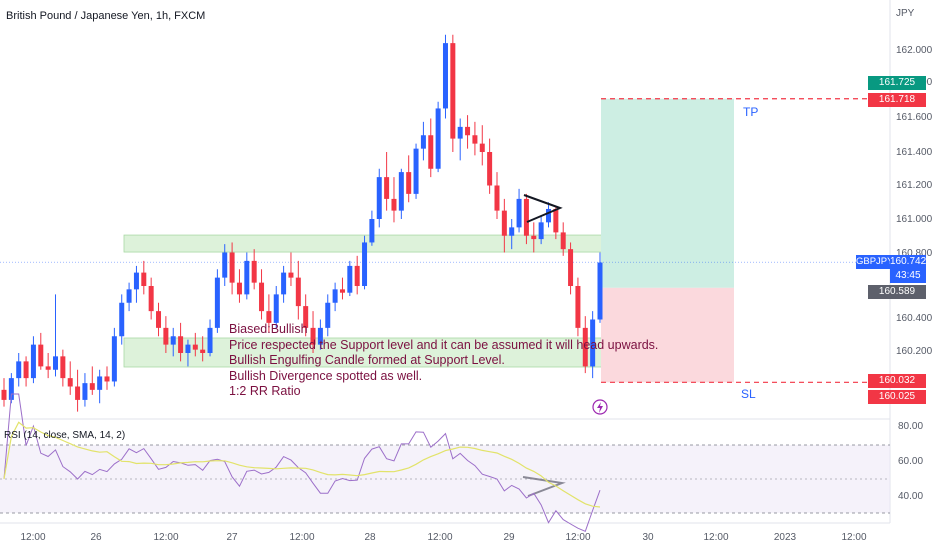 This screenshot has width=932, height=550. Describe the element at coordinates (543, 208) in the screenshot. I see `divergence-arrow` at that location.